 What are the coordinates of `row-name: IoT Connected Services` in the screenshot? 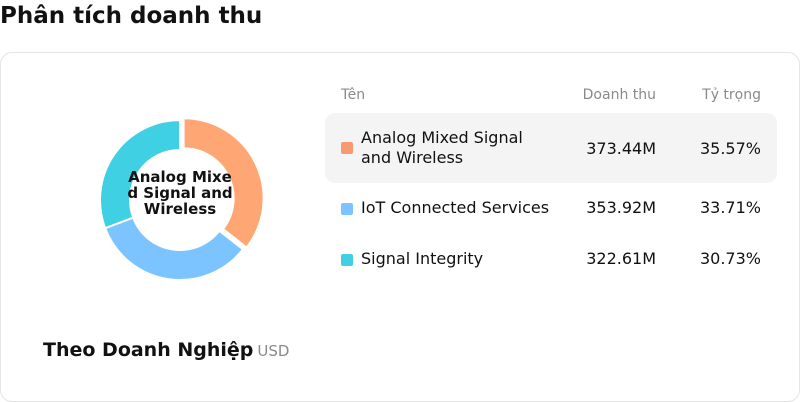 It's located at (455, 207).